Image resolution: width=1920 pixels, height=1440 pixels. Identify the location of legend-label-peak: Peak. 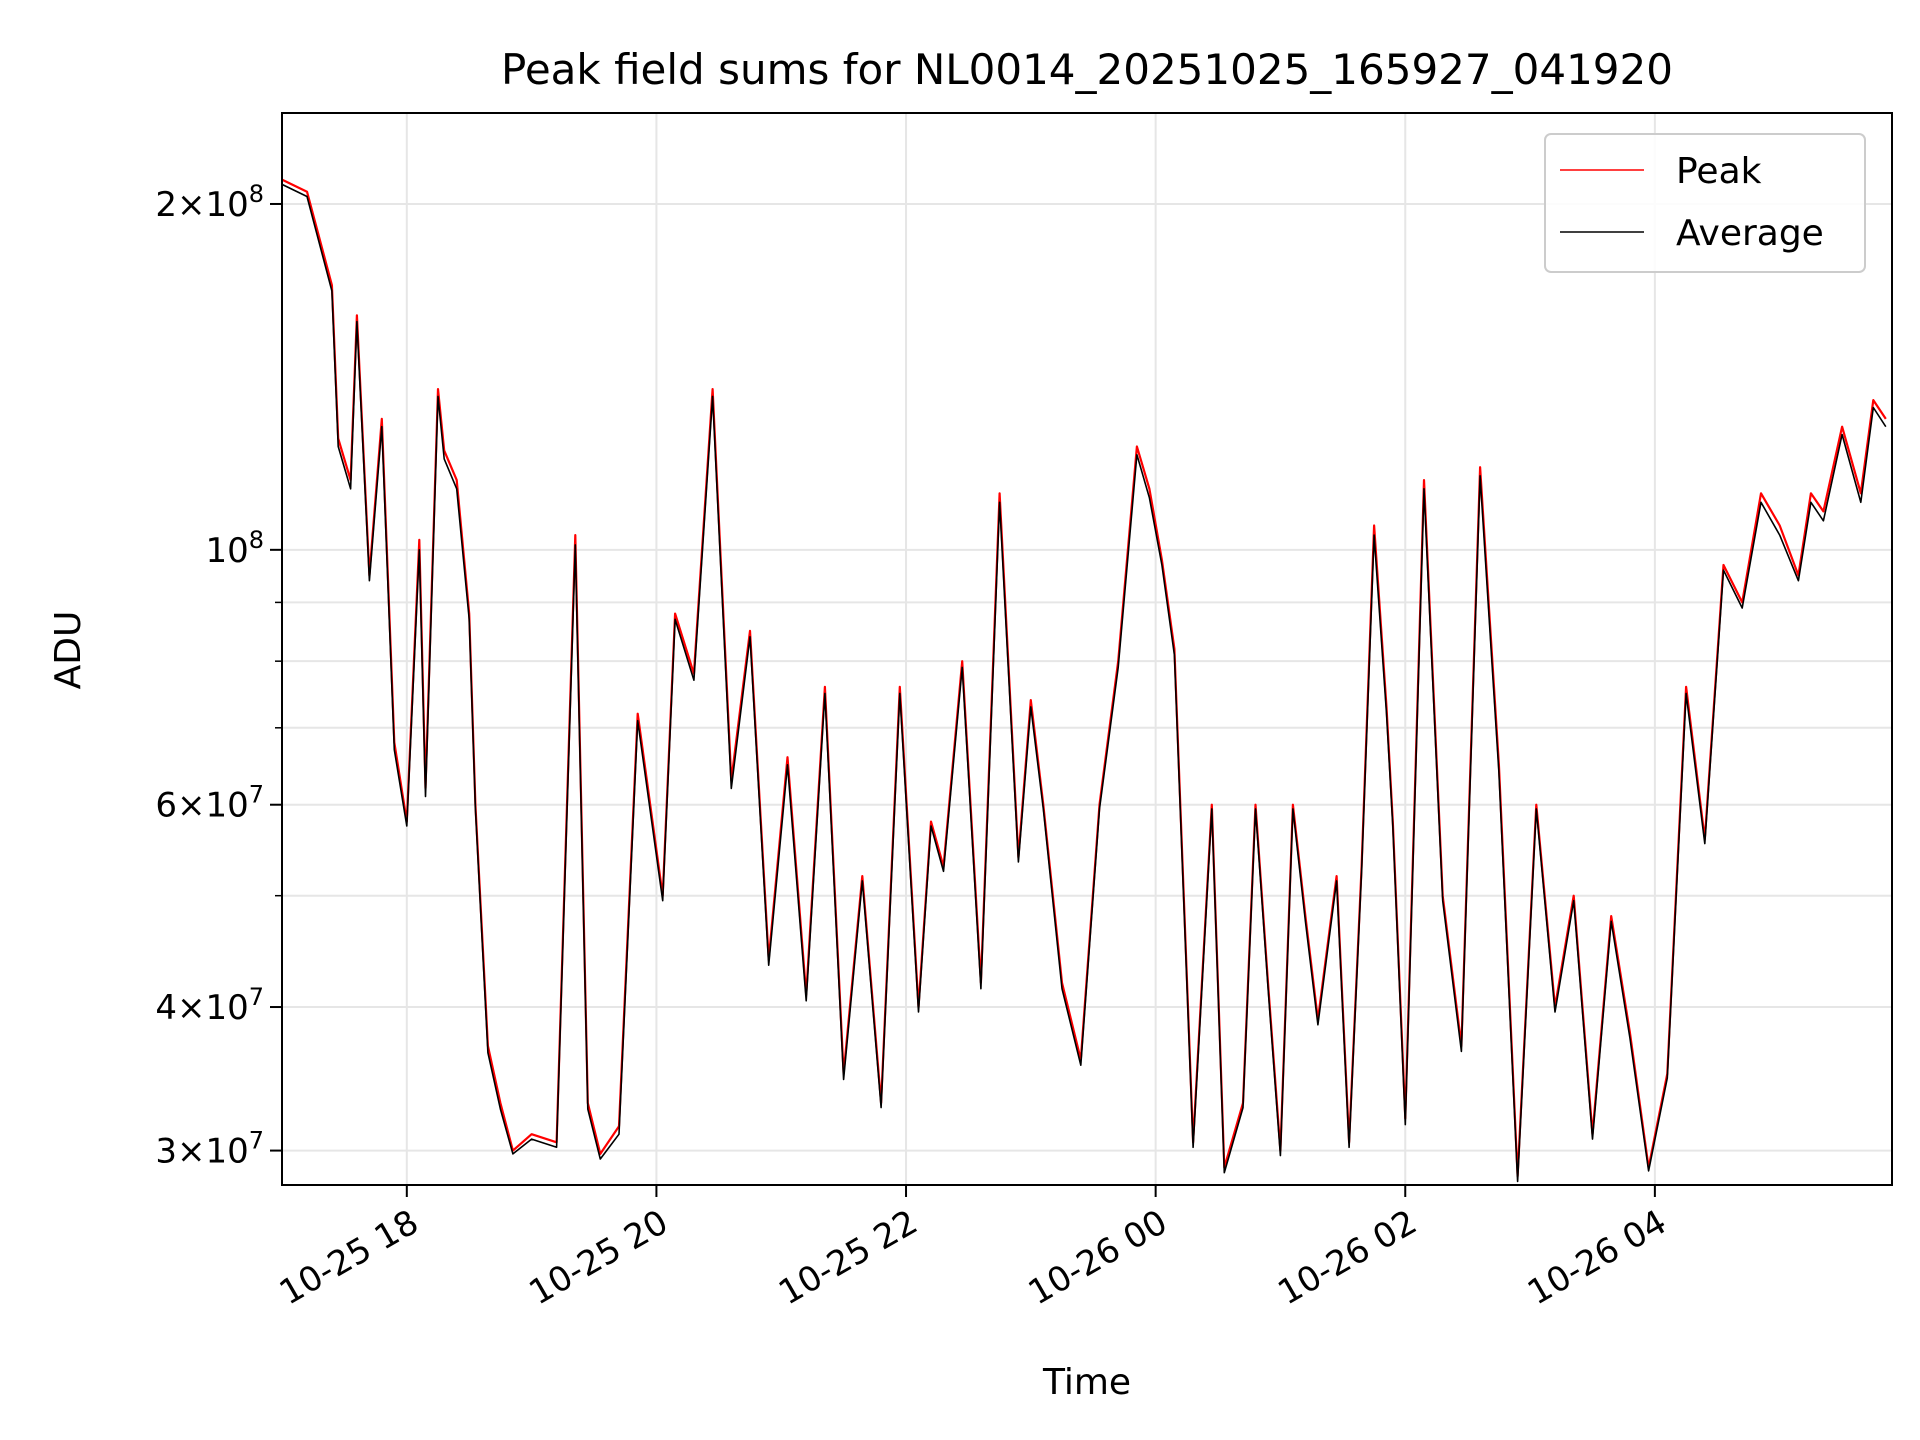
(1719, 171).